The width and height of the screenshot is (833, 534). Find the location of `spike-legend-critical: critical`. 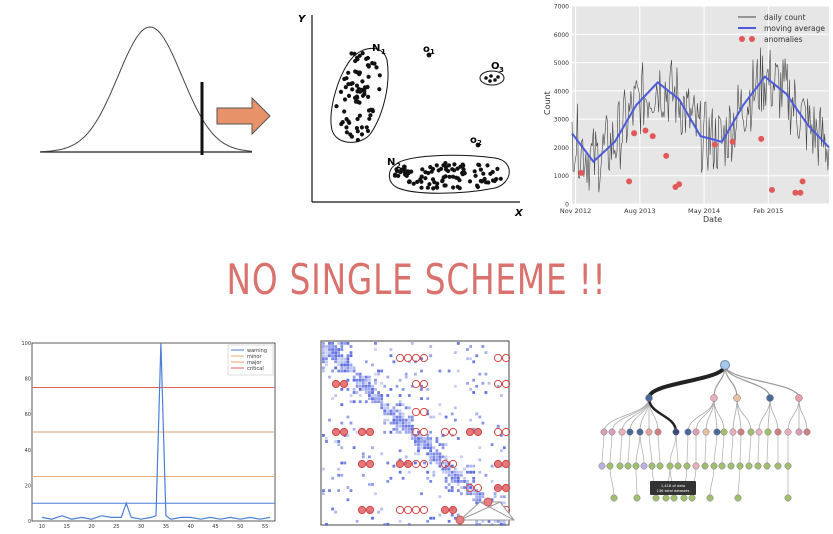

spike-legend-critical: critical is located at coordinates (255, 369).